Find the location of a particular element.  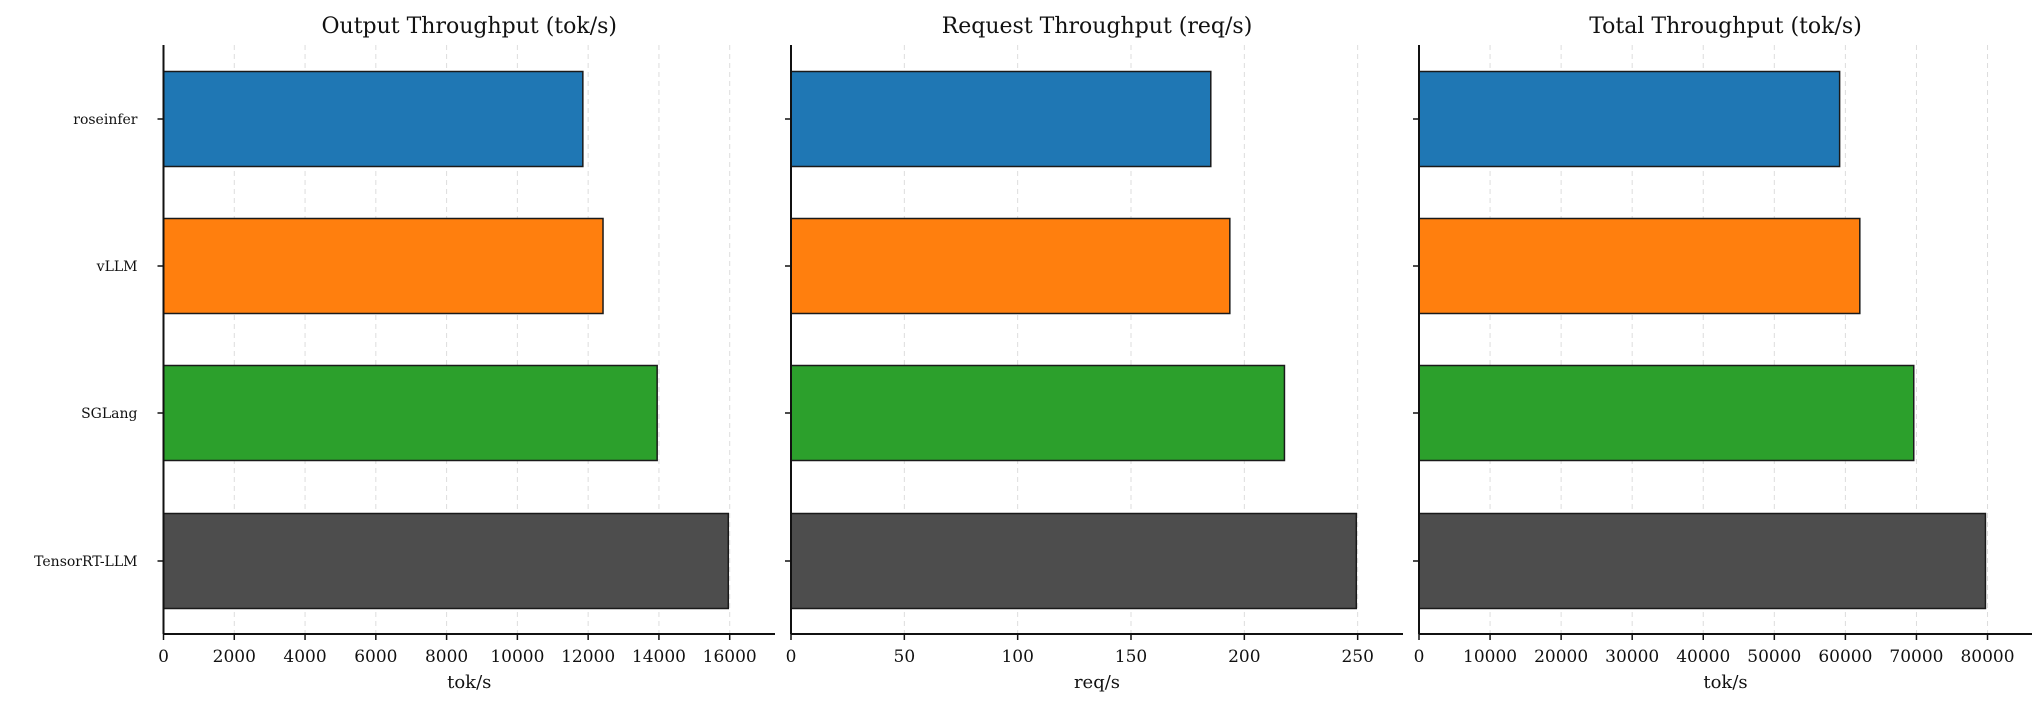

x-tick-label: 70000 is located at coordinates (1916, 657).